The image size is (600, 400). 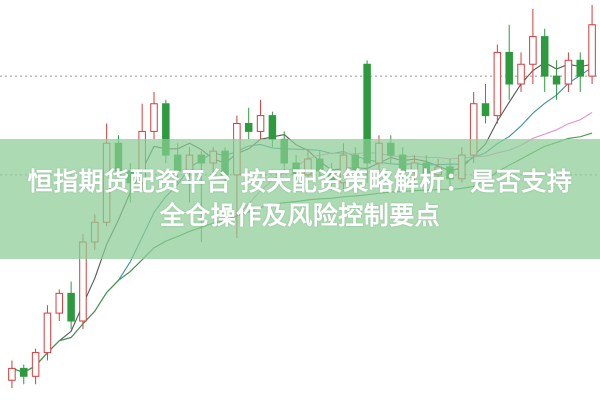 What do you see at coordinates (300, 181) in the screenshot?
I see `title-line-1: 恒指期货配资平台 按天配资策略解析：是否支持` at bounding box center [300, 181].